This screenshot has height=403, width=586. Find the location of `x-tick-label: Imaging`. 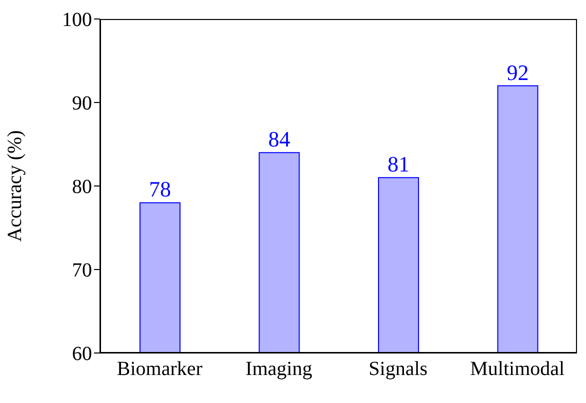

x-tick-label: Imaging is located at coordinates (279, 369).